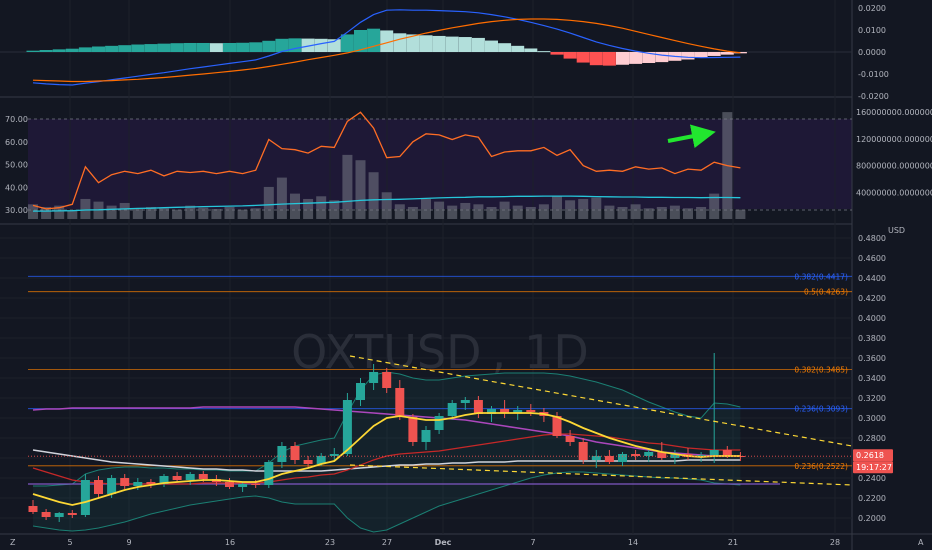 The height and width of the screenshot is (550, 932). I want to click on trendline-lower, so click(601, 475).